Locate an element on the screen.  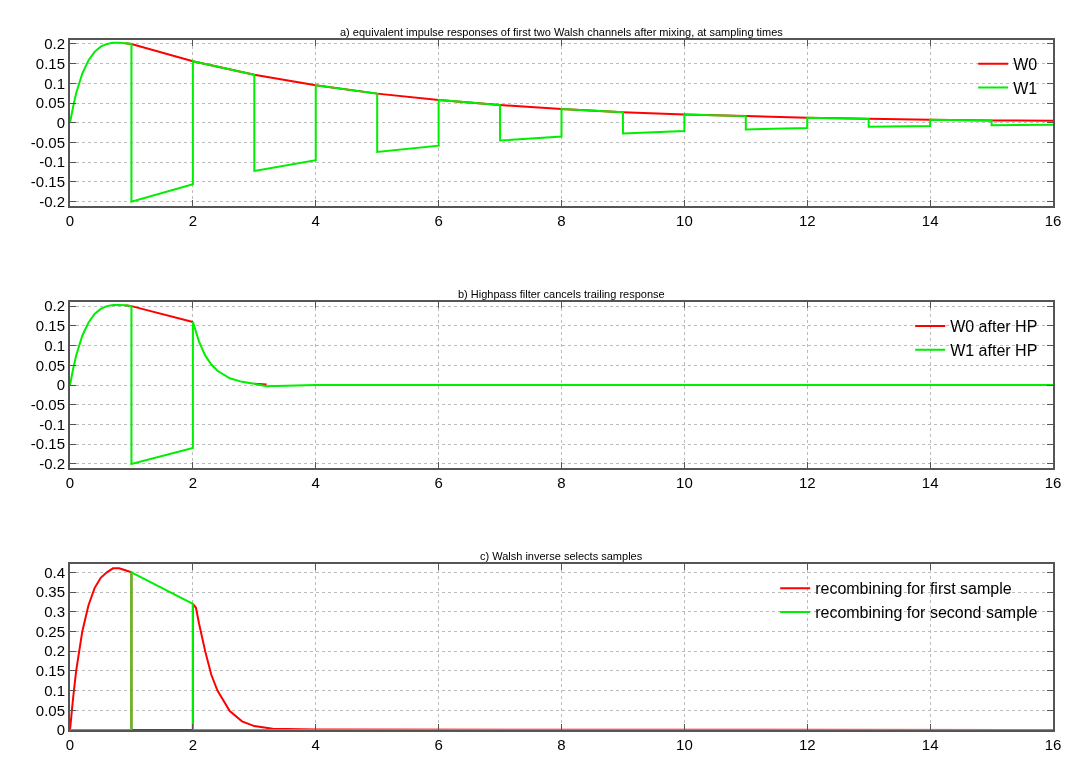
y-tick-label: 0.35 is located at coordinates (50, 592).